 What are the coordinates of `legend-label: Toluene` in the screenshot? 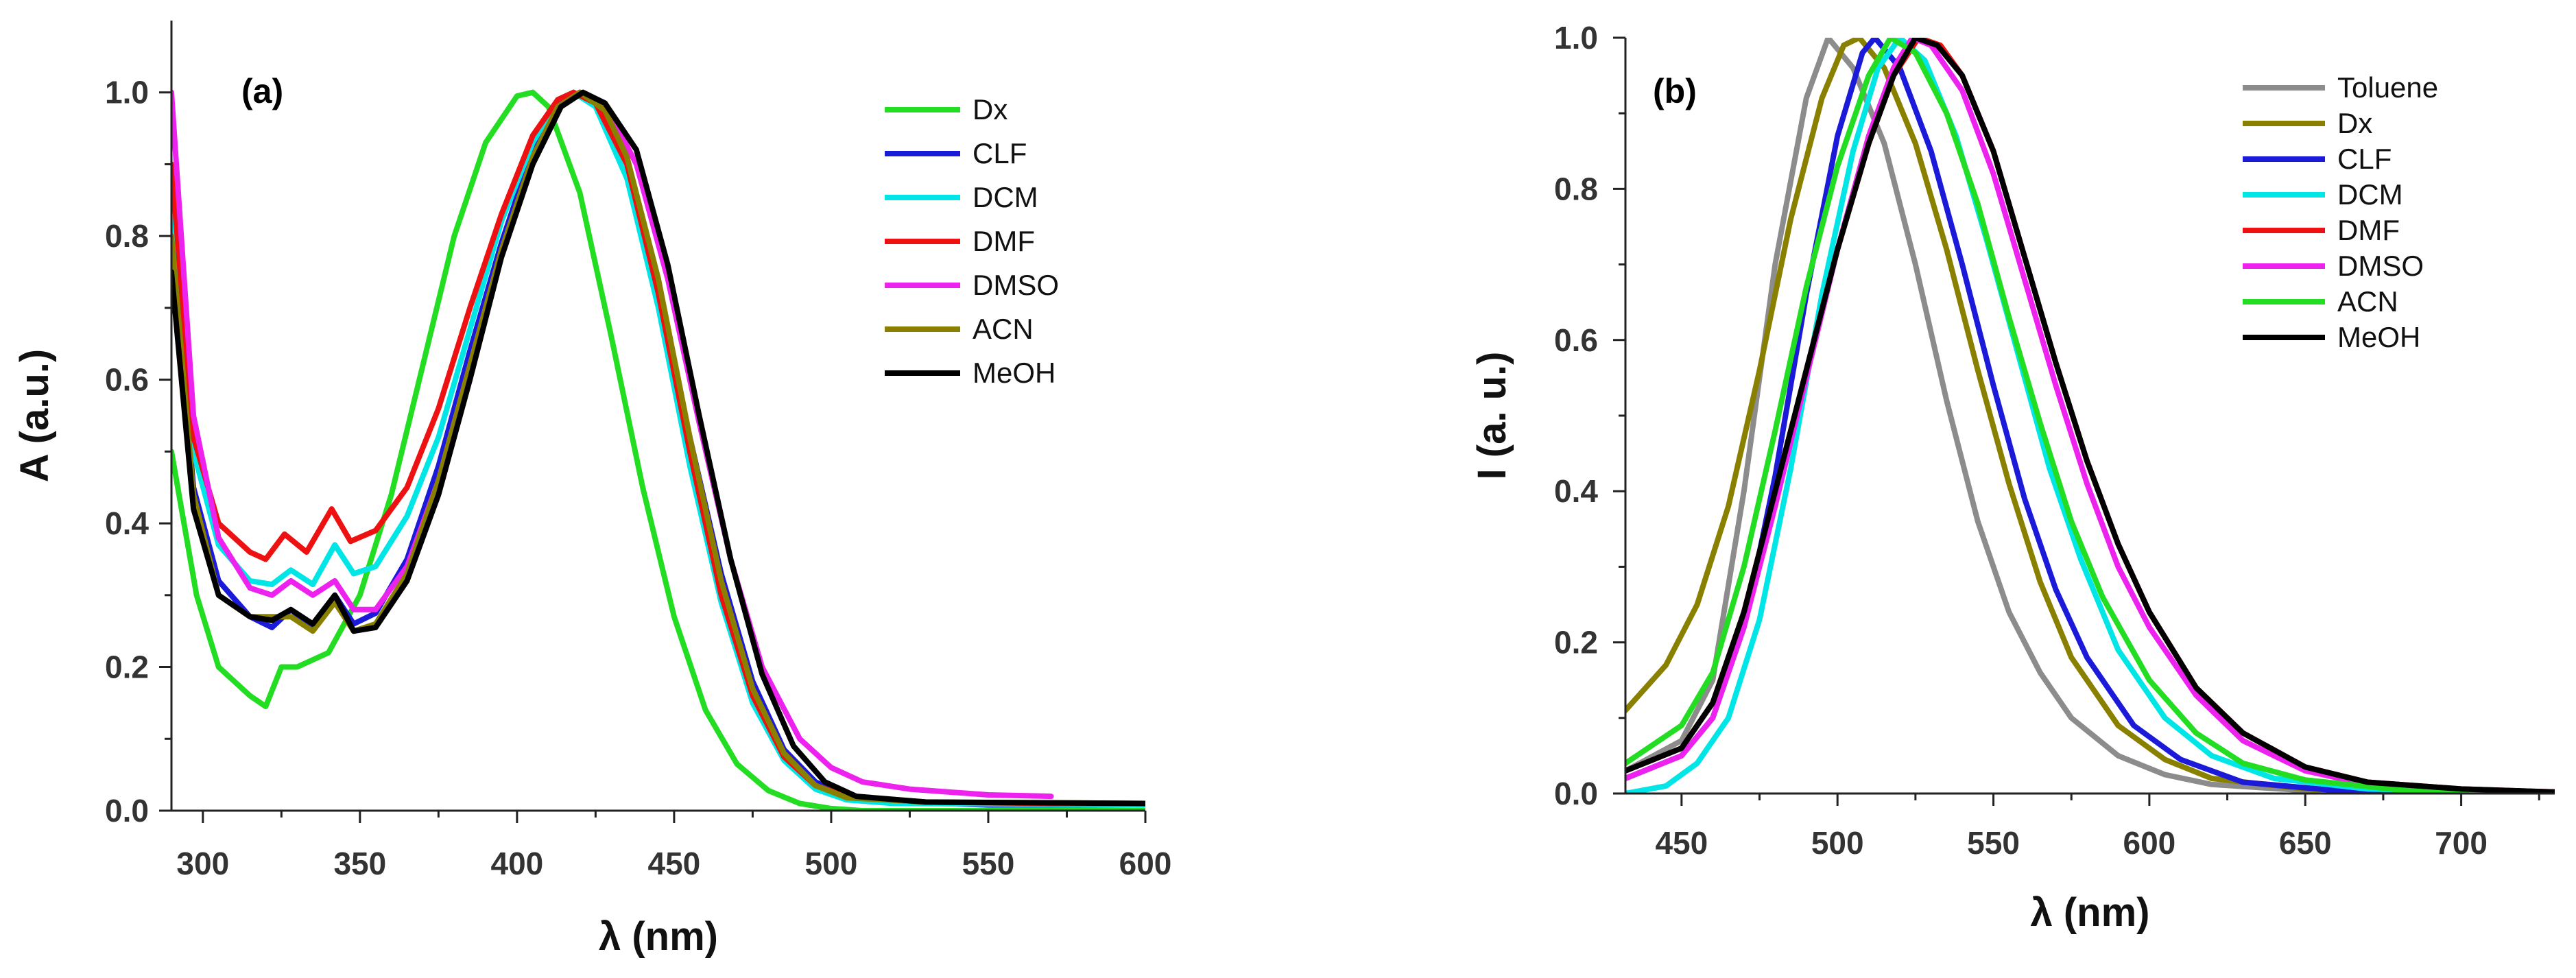 It's located at (2387, 87).